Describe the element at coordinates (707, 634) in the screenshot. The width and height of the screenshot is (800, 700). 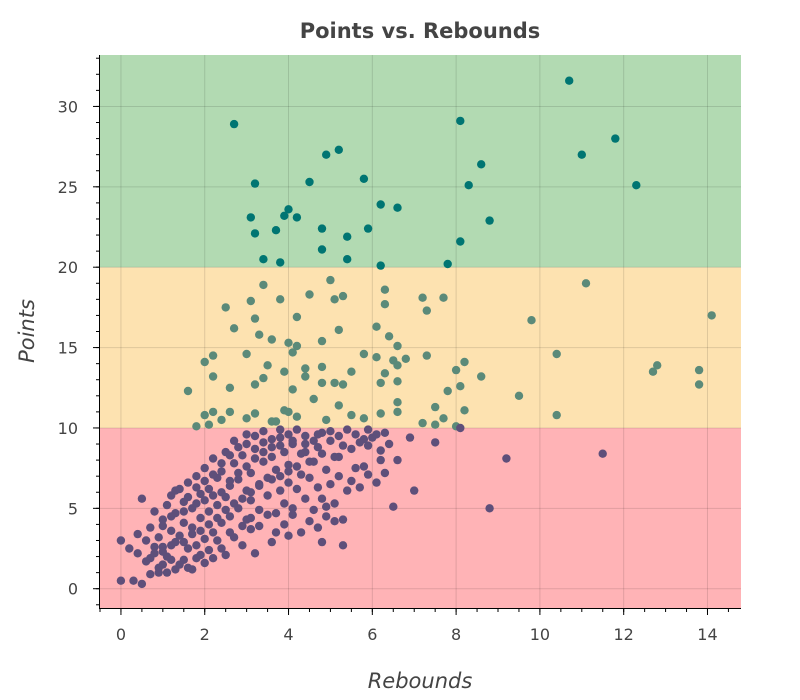
I see `x-tick-label: 14` at that location.